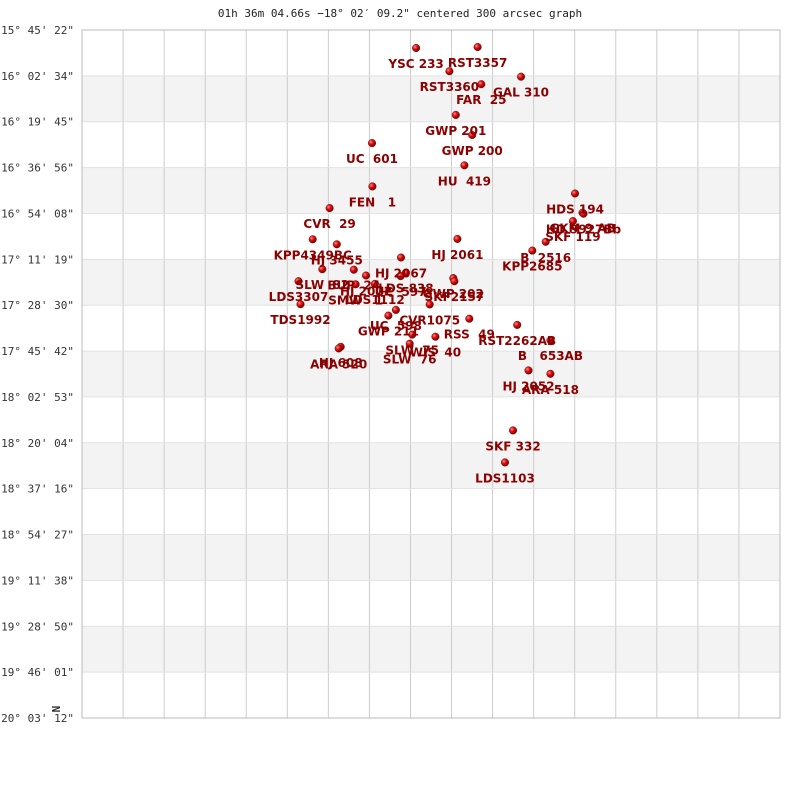 The image size is (800, 800). I want to click on star-label: GAL 310, so click(521, 93).